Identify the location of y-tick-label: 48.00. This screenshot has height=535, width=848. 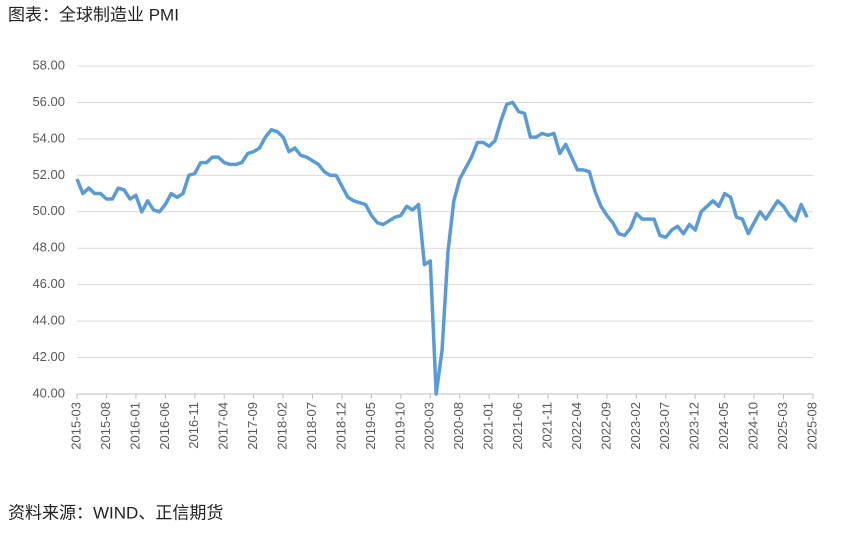
(48, 247).